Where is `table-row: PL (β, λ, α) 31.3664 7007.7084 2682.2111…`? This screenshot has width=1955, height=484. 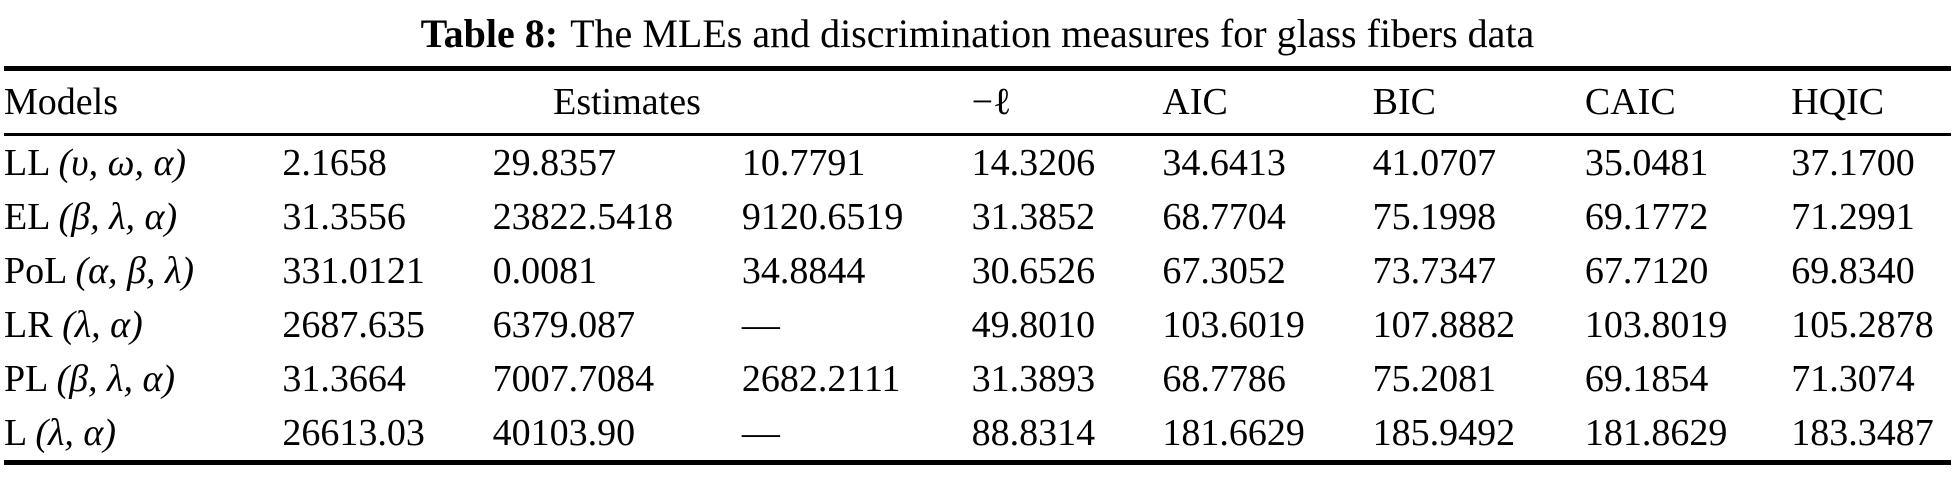
table-row: PL (β, λ, α) 31.3664 7007.7084 2682.2111… is located at coordinates (977, 379).